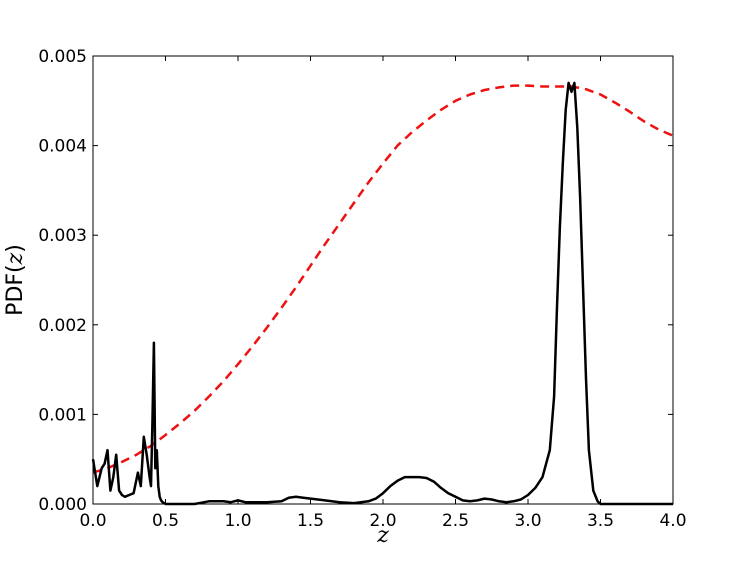 Image resolution: width=747 pixels, height=561 pixels. What do you see at coordinates (62, 326) in the screenshot?
I see `y-tick-label: 0.002` at bounding box center [62, 326].